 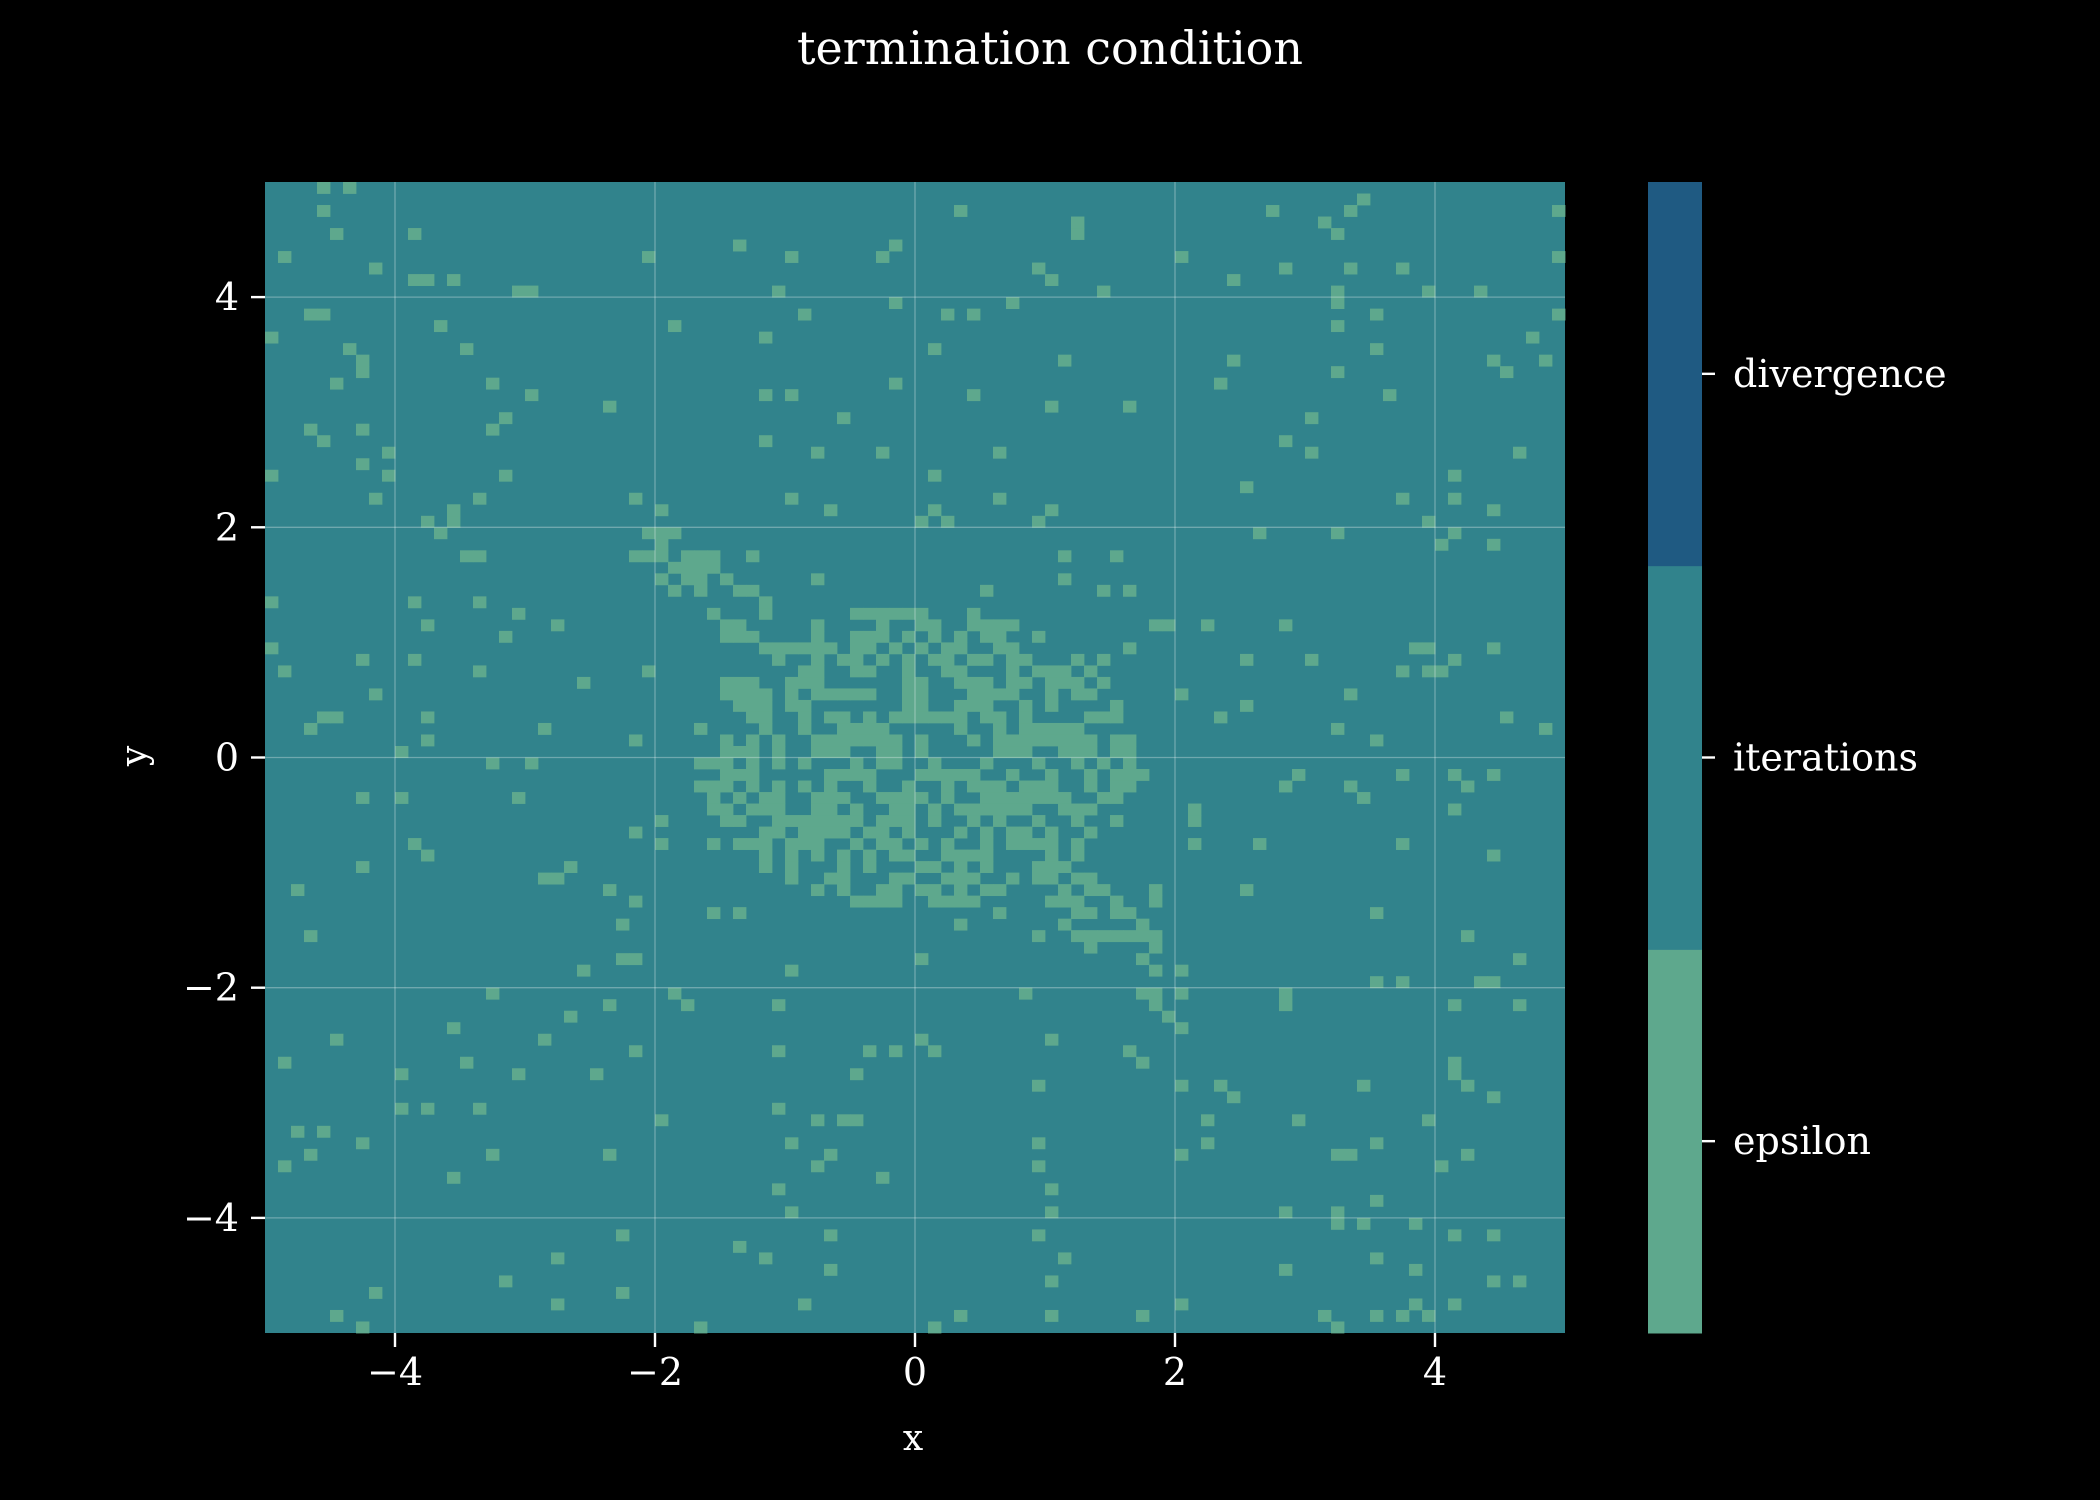 What do you see at coordinates (395, 1372) in the screenshot?
I see `x-tick-label: −4` at bounding box center [395, 1372].